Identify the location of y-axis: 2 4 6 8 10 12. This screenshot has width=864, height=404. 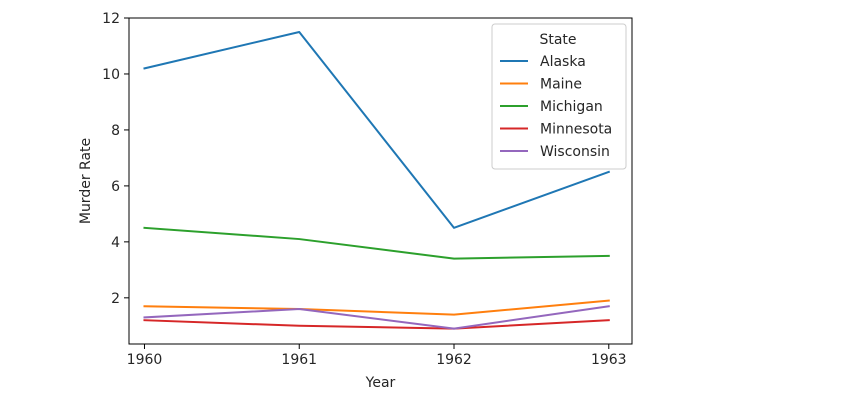
(115, 159).